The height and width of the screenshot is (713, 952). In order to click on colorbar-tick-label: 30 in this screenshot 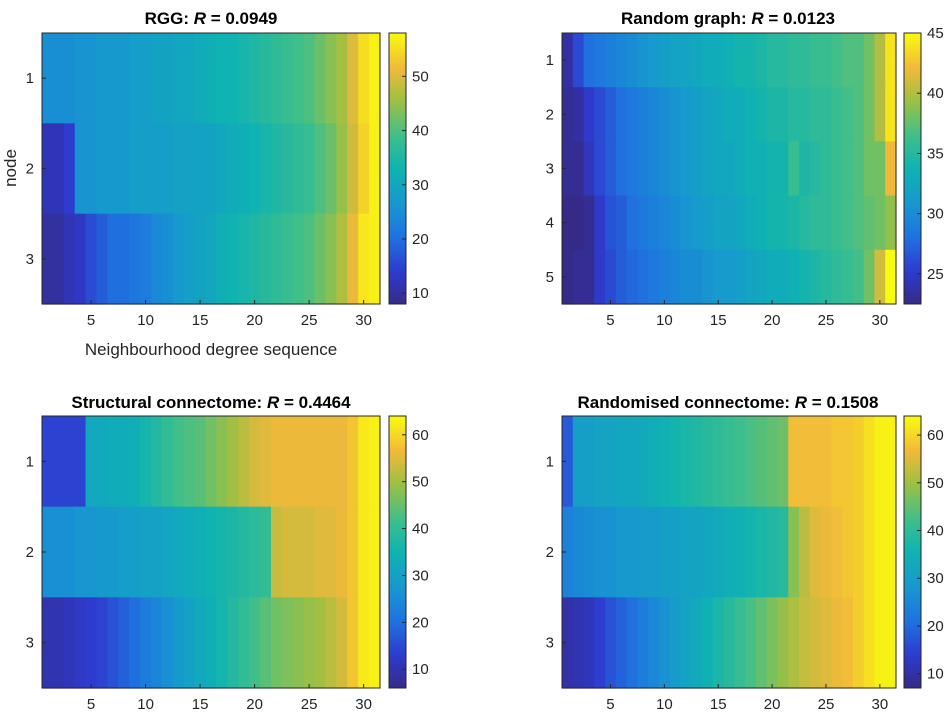, I will do `click(420, 185)`.